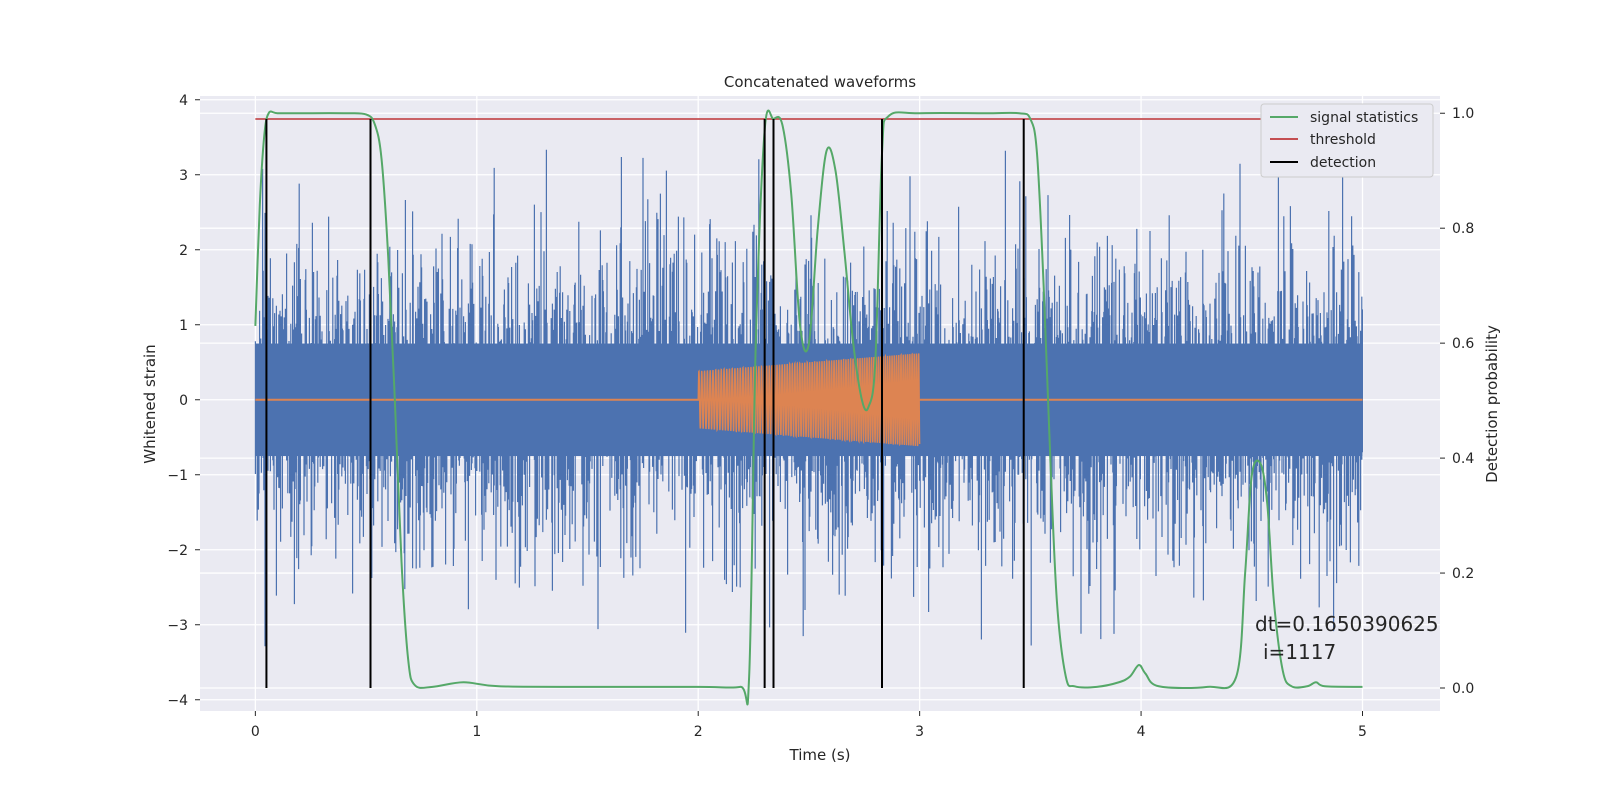 This screenshot has width=1600, height=800. What do you see at coordinates (183, 101) in the screenshot?
I see `y-tick-label: 4` at bounding box center [183, 101].